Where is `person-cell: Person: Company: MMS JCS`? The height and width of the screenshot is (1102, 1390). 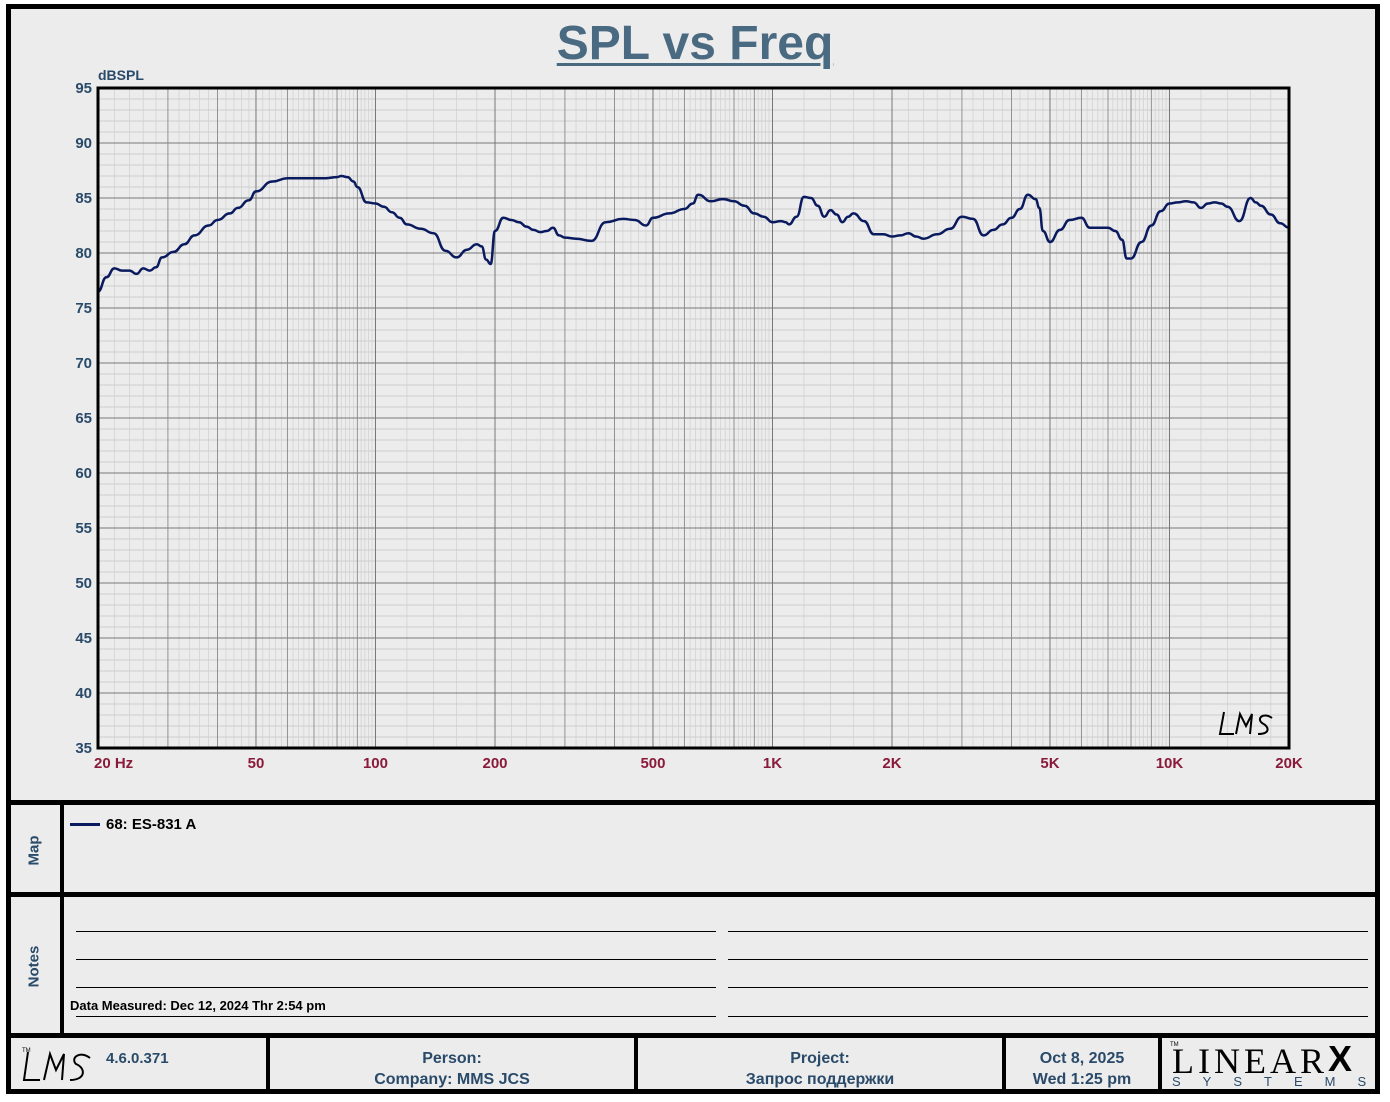 person-cell: Person: Company: MMS JCS is located at coordinates (452, 1073).